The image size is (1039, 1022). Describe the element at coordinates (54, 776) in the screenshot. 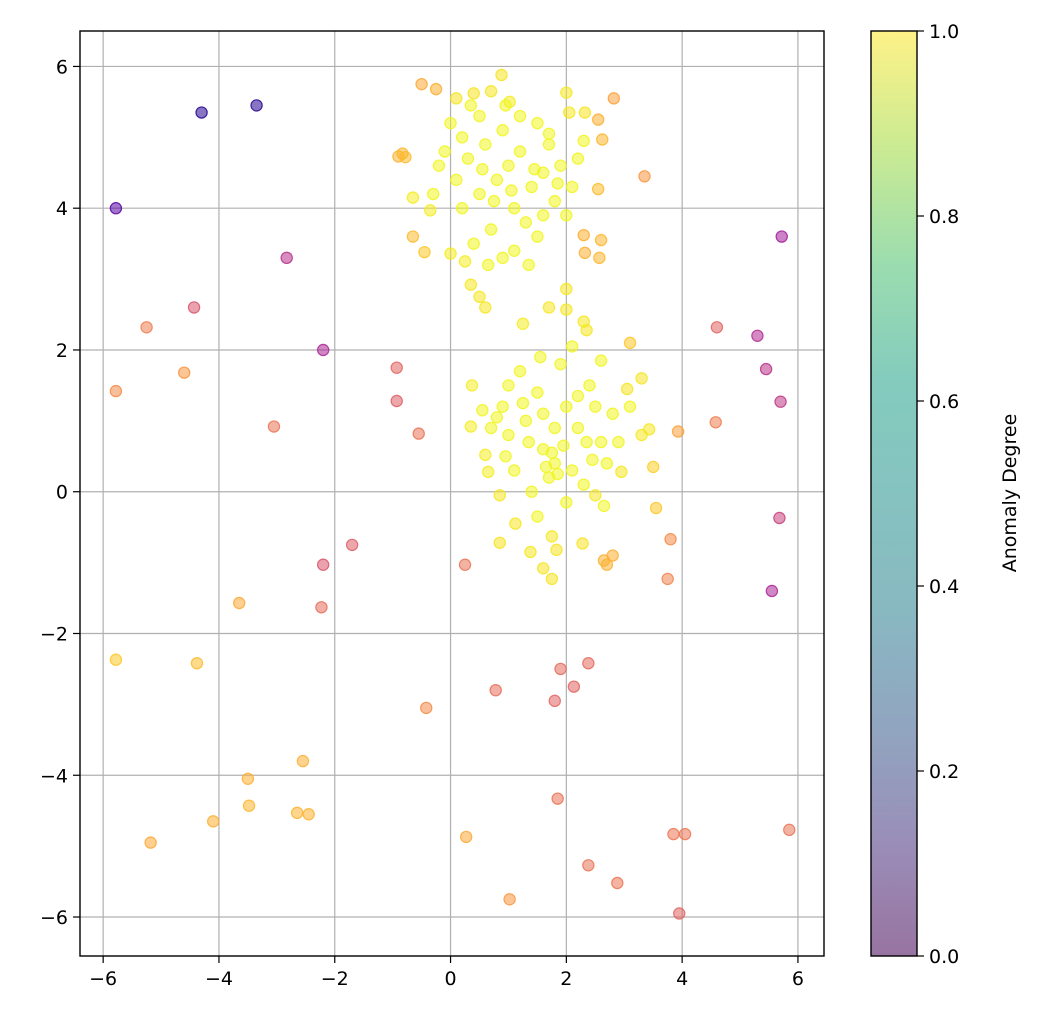

I see `y-tick-label: −4` at that location.